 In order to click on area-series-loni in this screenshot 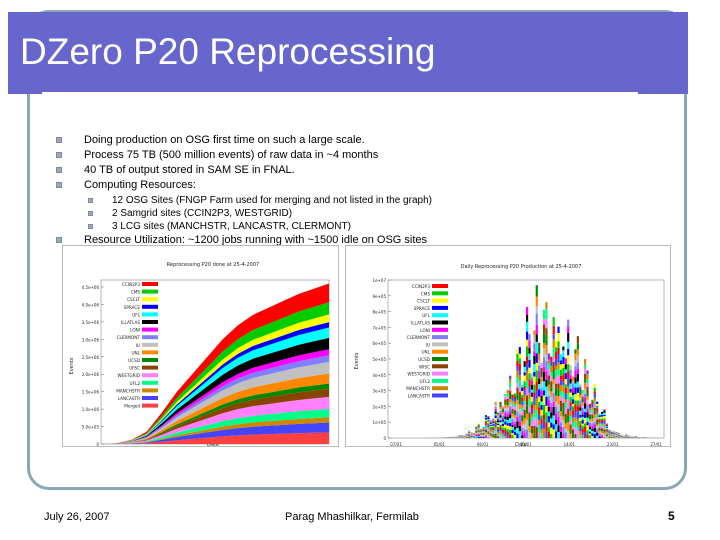, I will do `click(215, 396)`.